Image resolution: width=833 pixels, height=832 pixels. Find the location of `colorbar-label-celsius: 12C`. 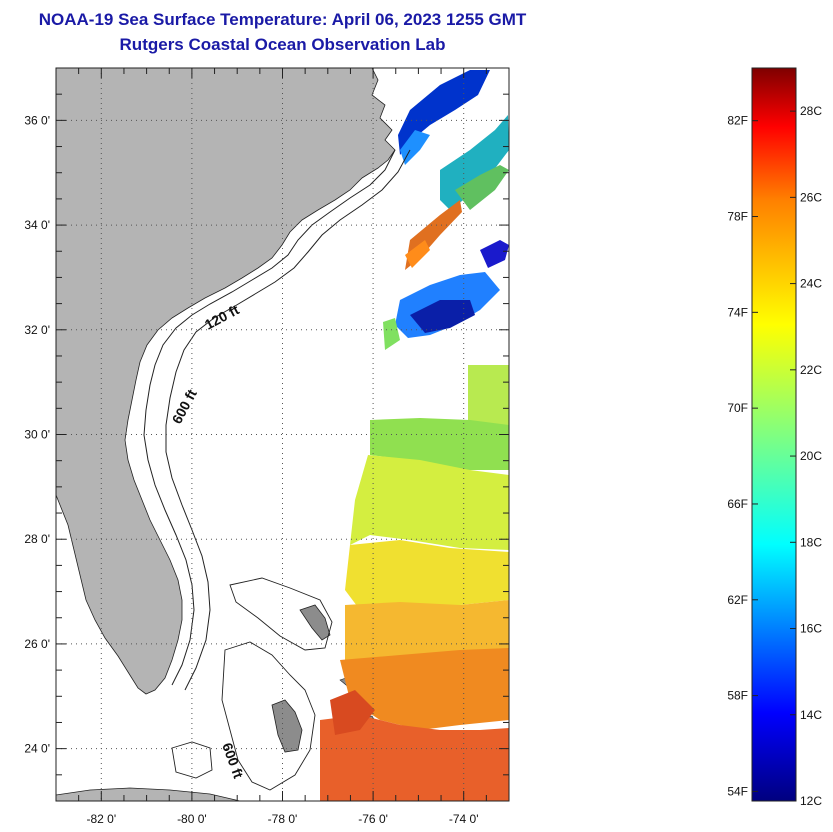

colorbar-label-celsius: 12C is located at coordinates (811, 801).